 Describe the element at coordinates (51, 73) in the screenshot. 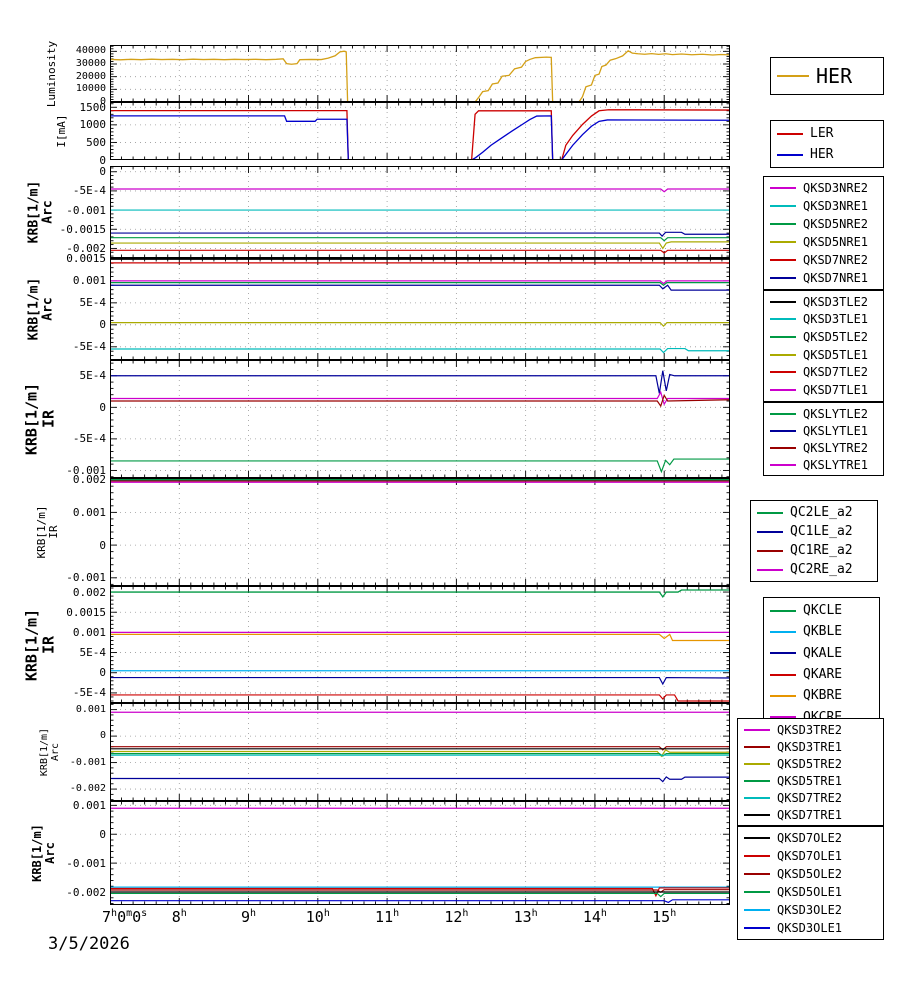

I see `y-axis-label-luminosity: Luminosity` at that location.